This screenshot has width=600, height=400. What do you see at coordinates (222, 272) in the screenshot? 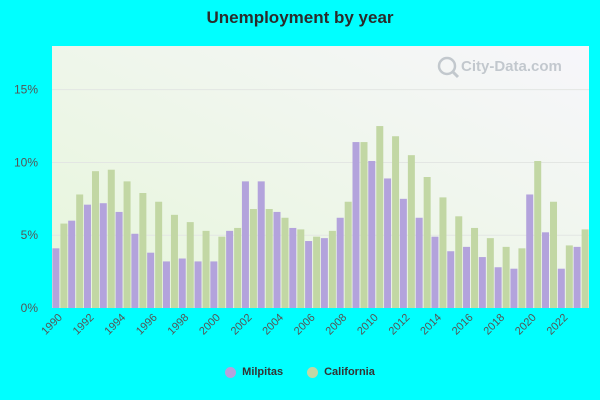
I see `bar-california-2000` at bounding box center [222, 272].